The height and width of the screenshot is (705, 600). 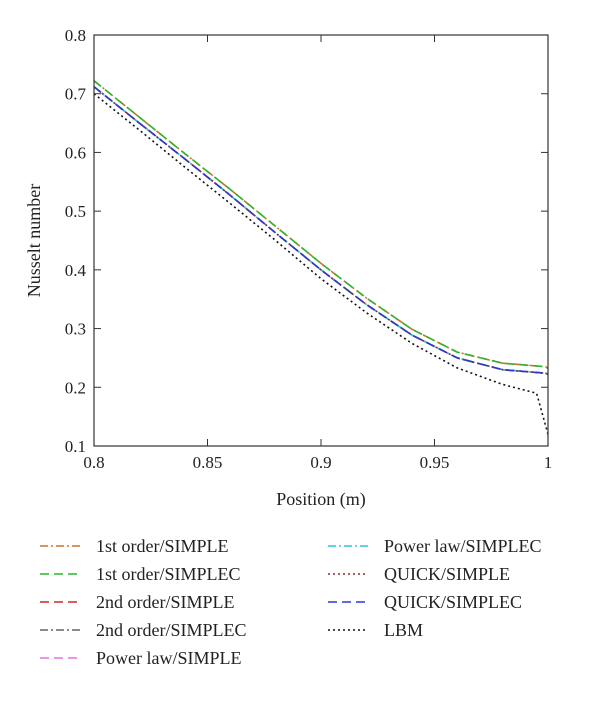 What do you see at coordinates (75, 446) in the screenshot?
I see `y-tick-label: 0.1` at bounding box center [75, 446].